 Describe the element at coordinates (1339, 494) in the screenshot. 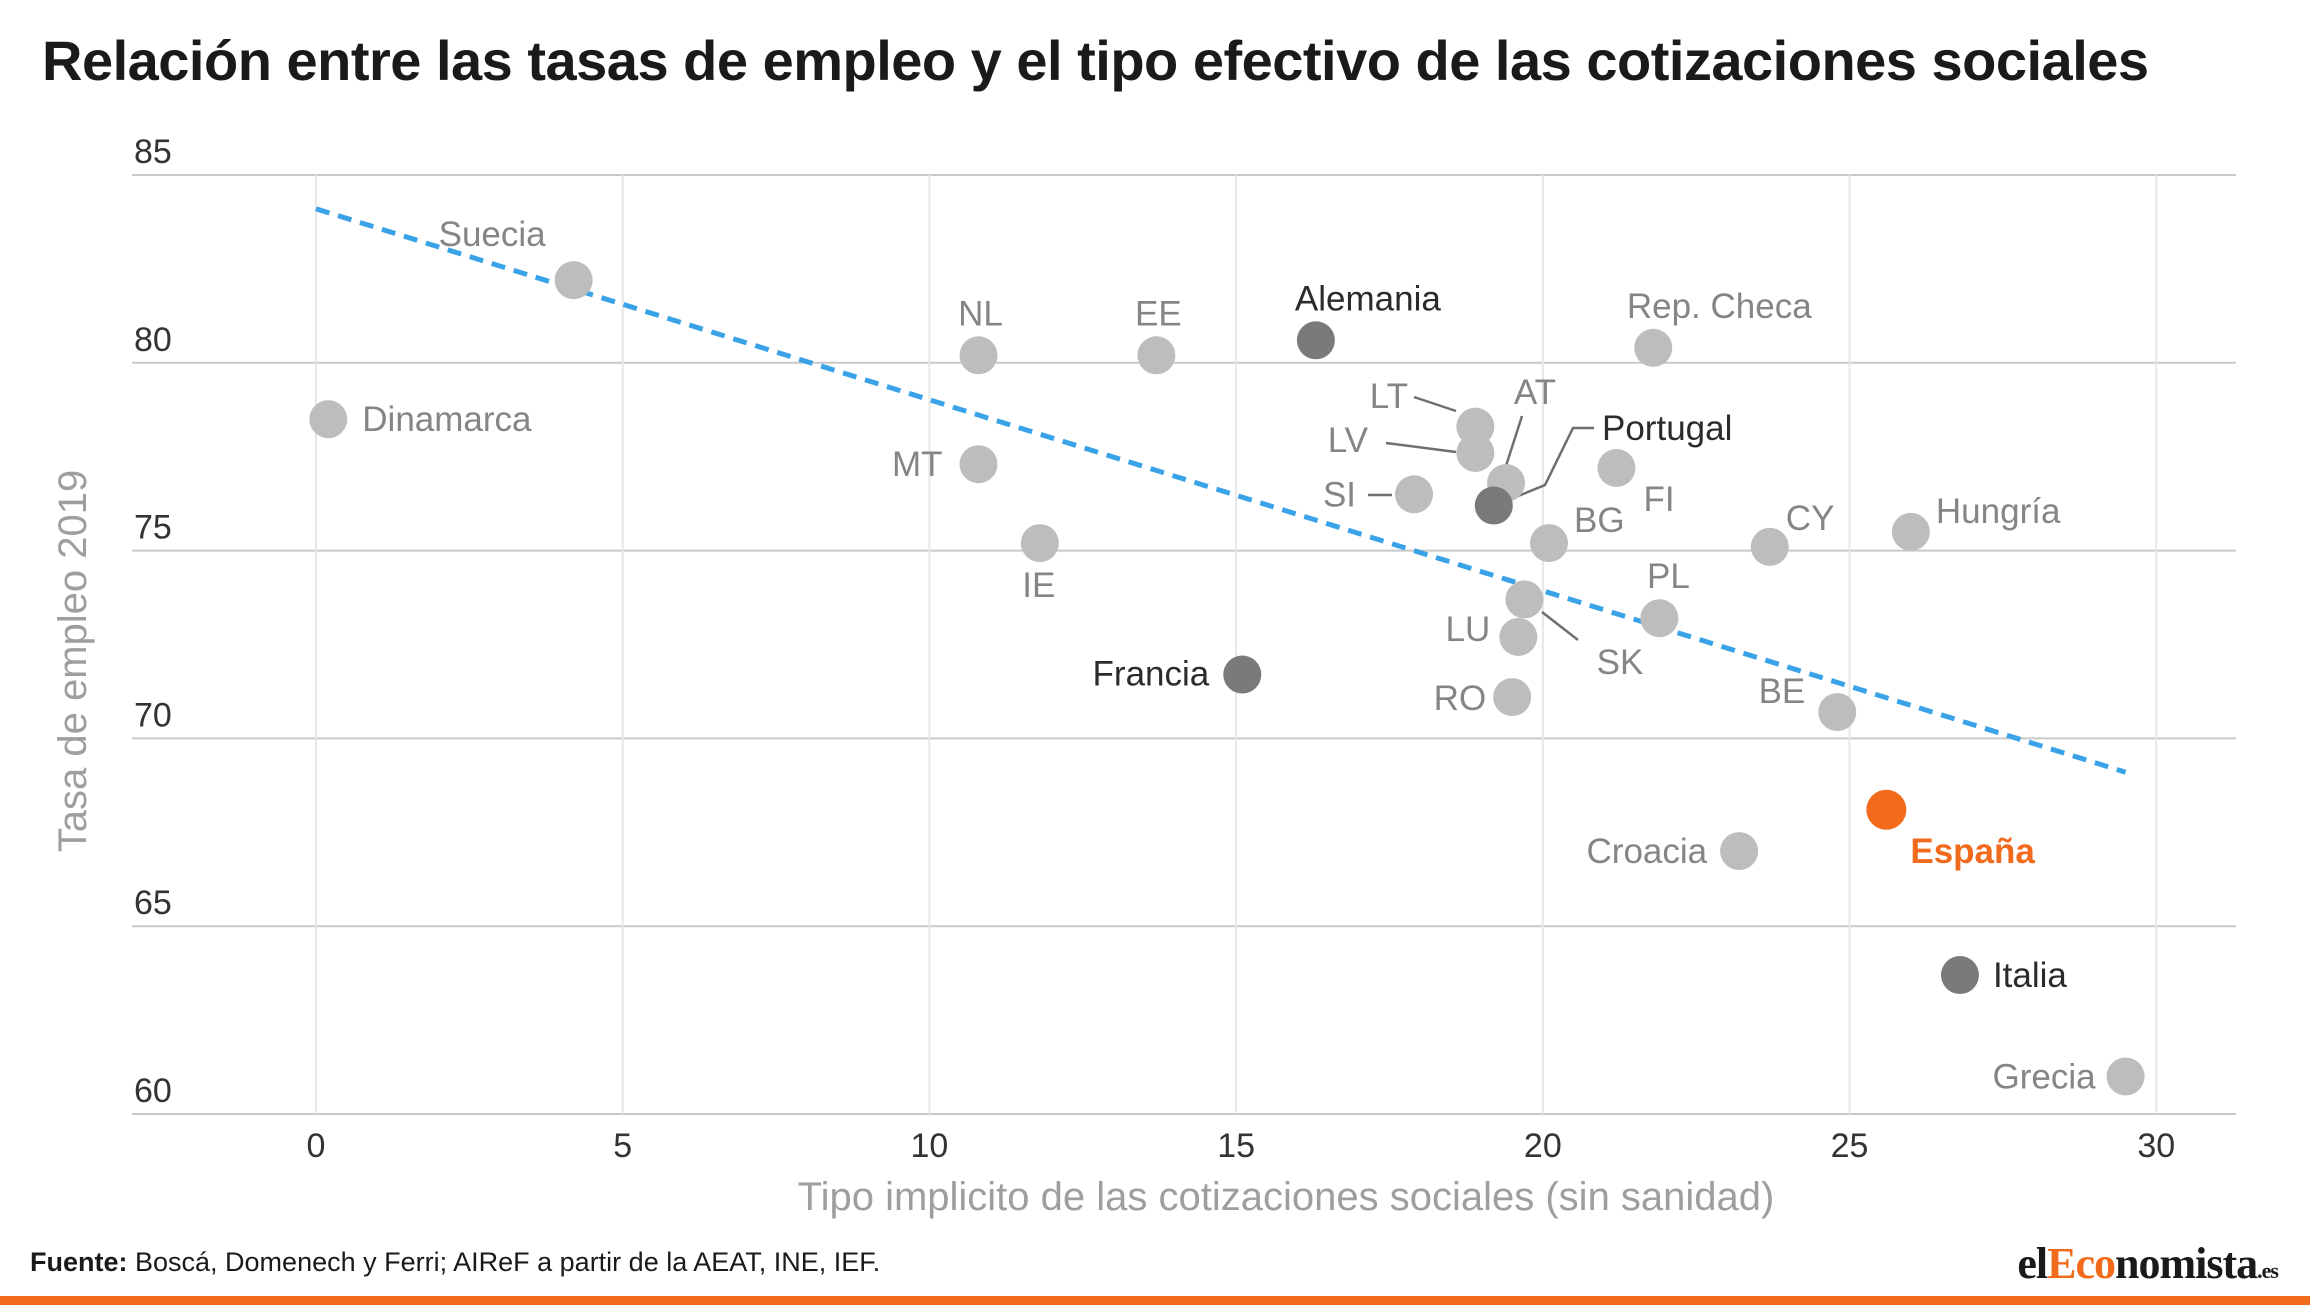

I see `point-label-si: SI` at that location.